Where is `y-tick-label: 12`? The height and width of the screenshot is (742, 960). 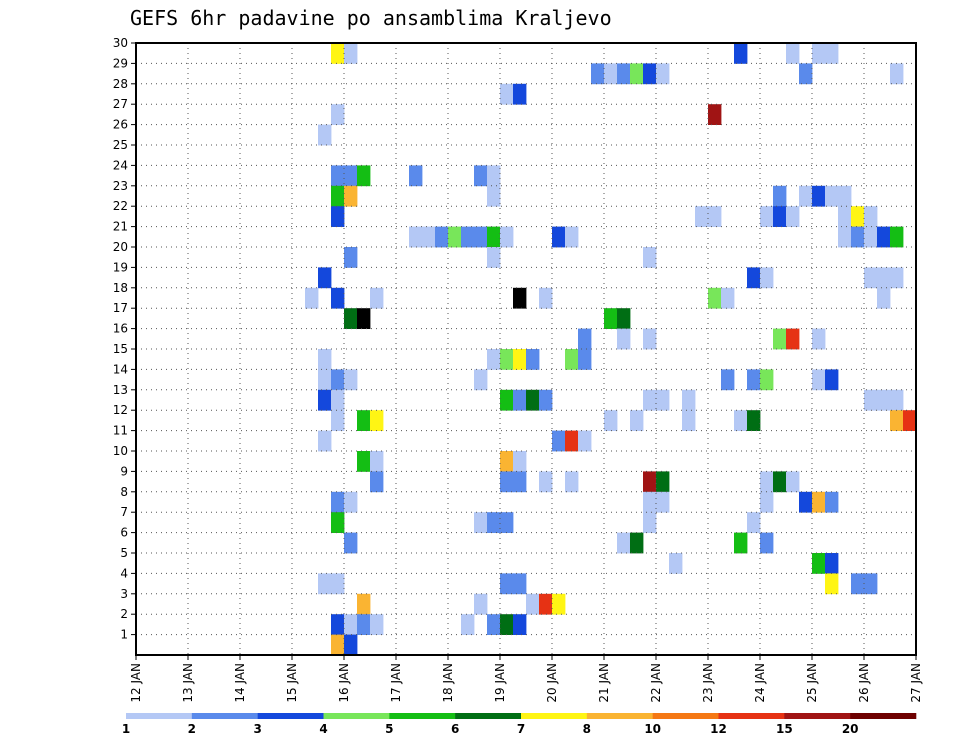 y-tick-label: 12 is located at coordinates (120, 410).